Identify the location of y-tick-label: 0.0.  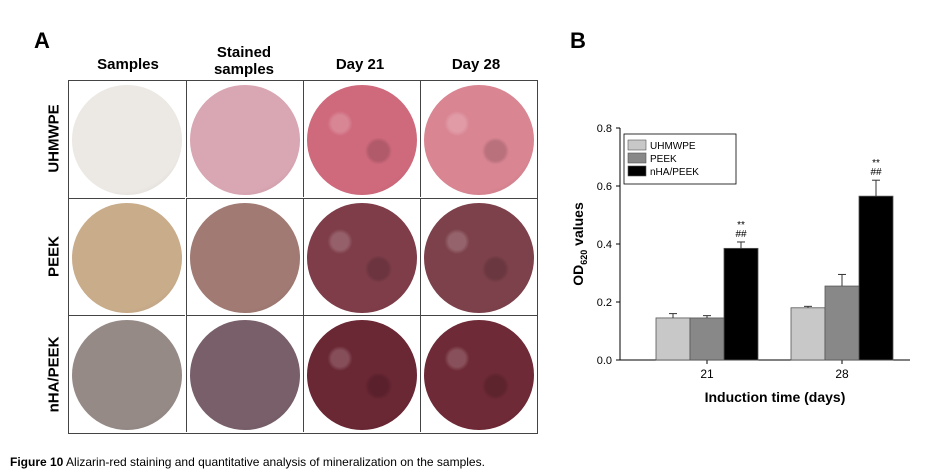
(604, 361).